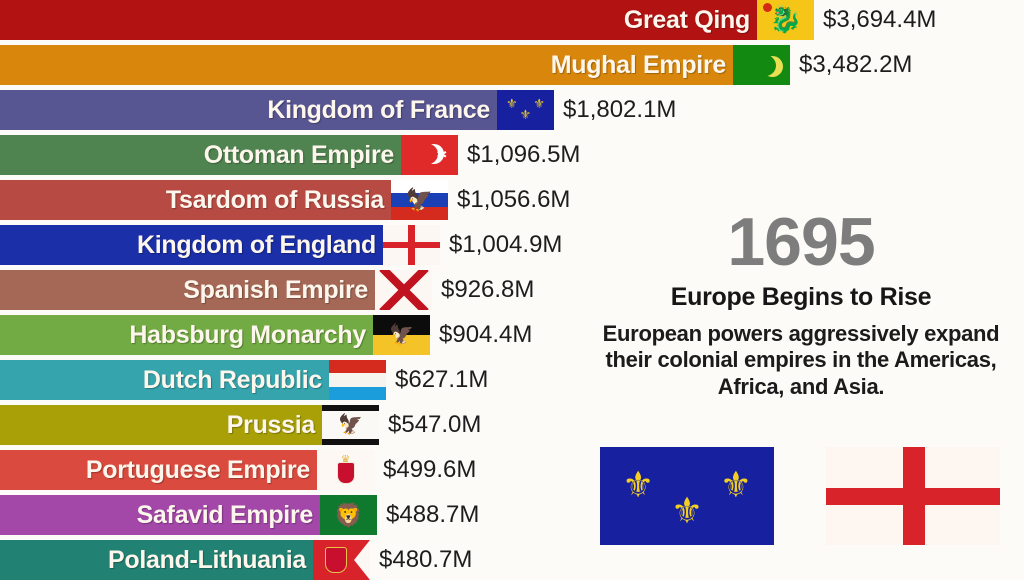 The width and height of the screenshot is (1024, 580). I want to click on bar-value: $547.0M, so click(435, 424).